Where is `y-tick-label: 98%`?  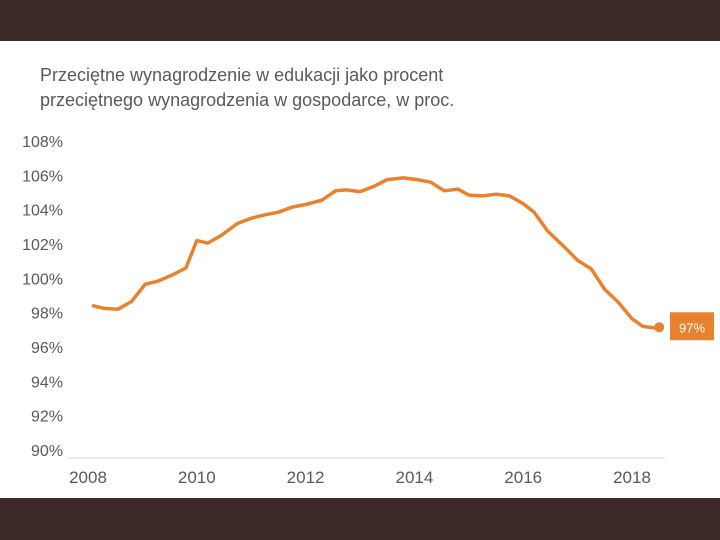
y-tick-label: 98% is located at coordinates (47, 314).